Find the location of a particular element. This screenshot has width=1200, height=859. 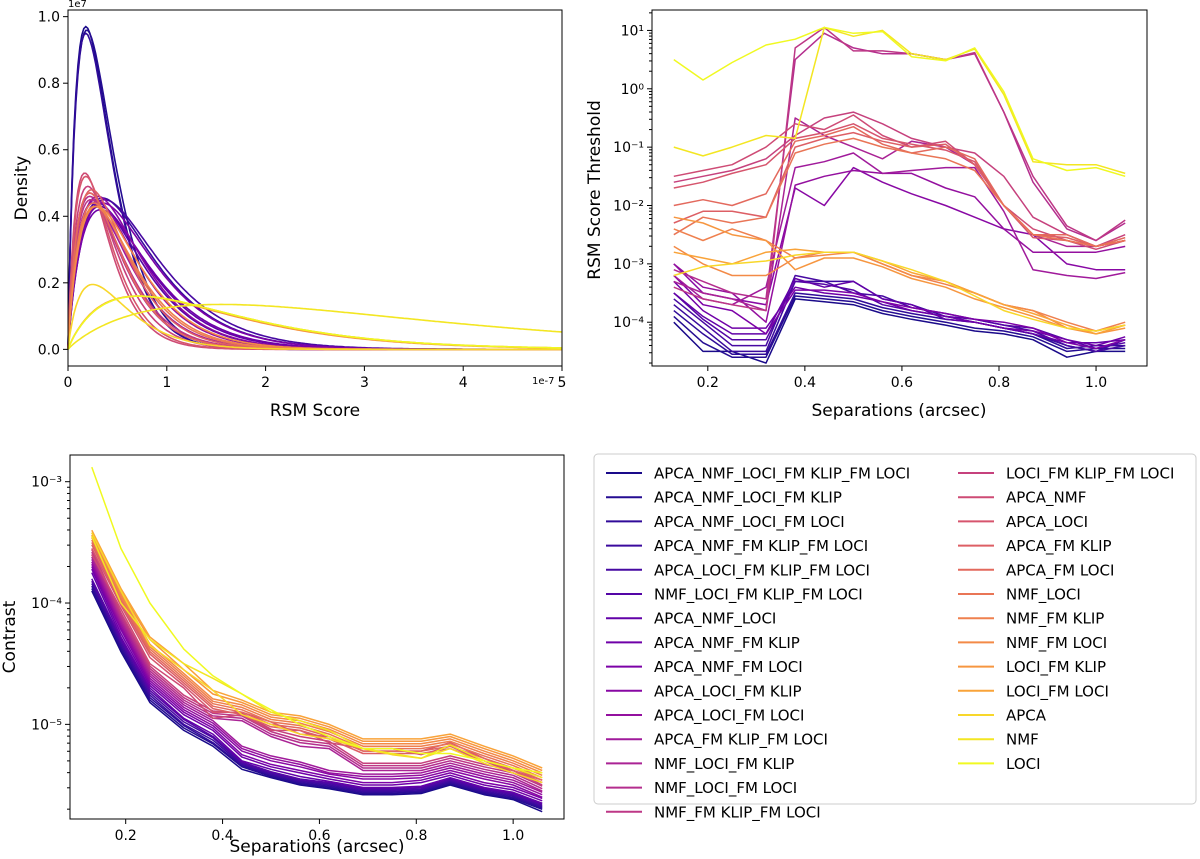

threshold-line-loci-fm-klip is located at coordinates (899, 275).